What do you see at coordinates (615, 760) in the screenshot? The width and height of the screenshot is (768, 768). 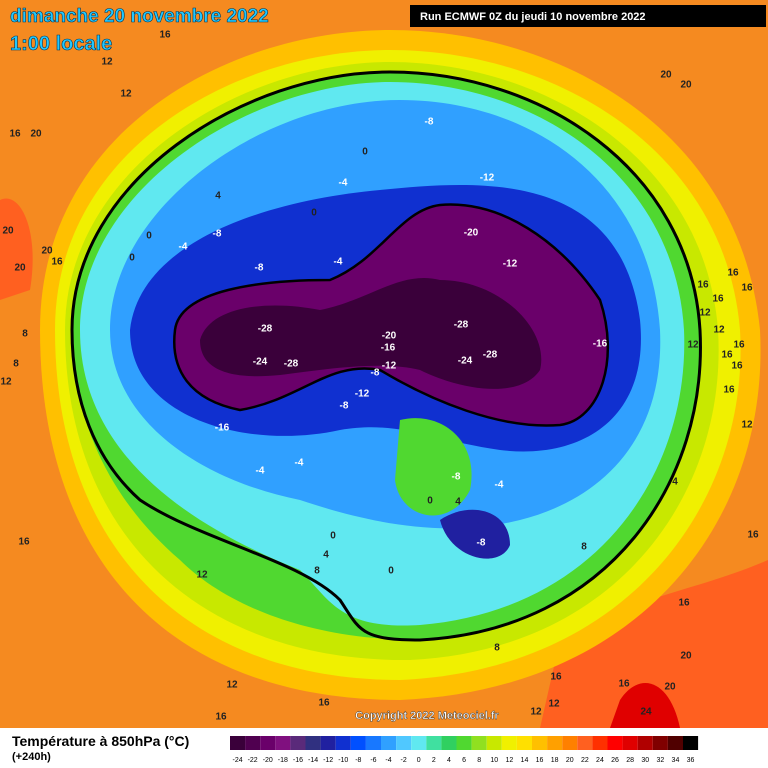 I see `colorbar-label: 26` at bounding box center [615, 760].